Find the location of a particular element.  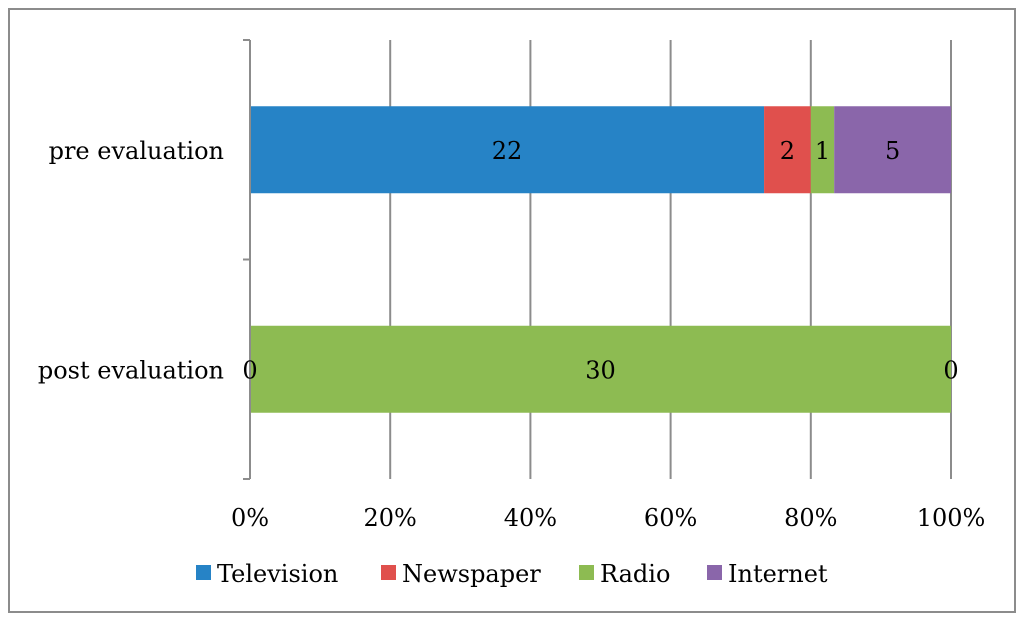

legend-swatch-television is located at coordinates (203, 572).